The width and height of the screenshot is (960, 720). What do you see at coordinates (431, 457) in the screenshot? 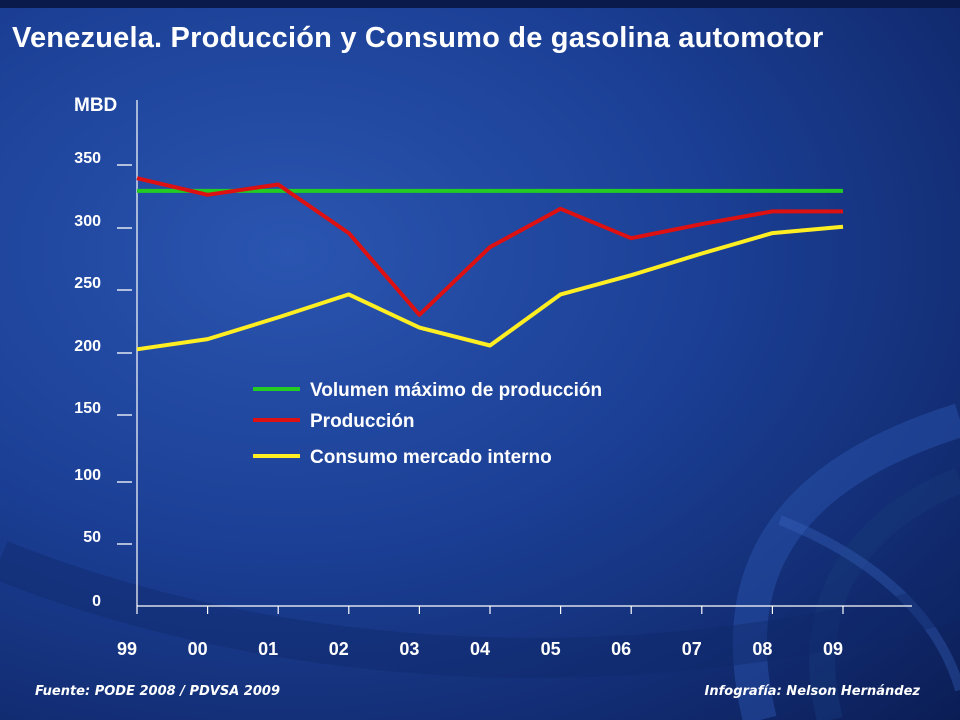
I see `legend-label-3: Consumo mercado interno` at bounding box center [431, 457].